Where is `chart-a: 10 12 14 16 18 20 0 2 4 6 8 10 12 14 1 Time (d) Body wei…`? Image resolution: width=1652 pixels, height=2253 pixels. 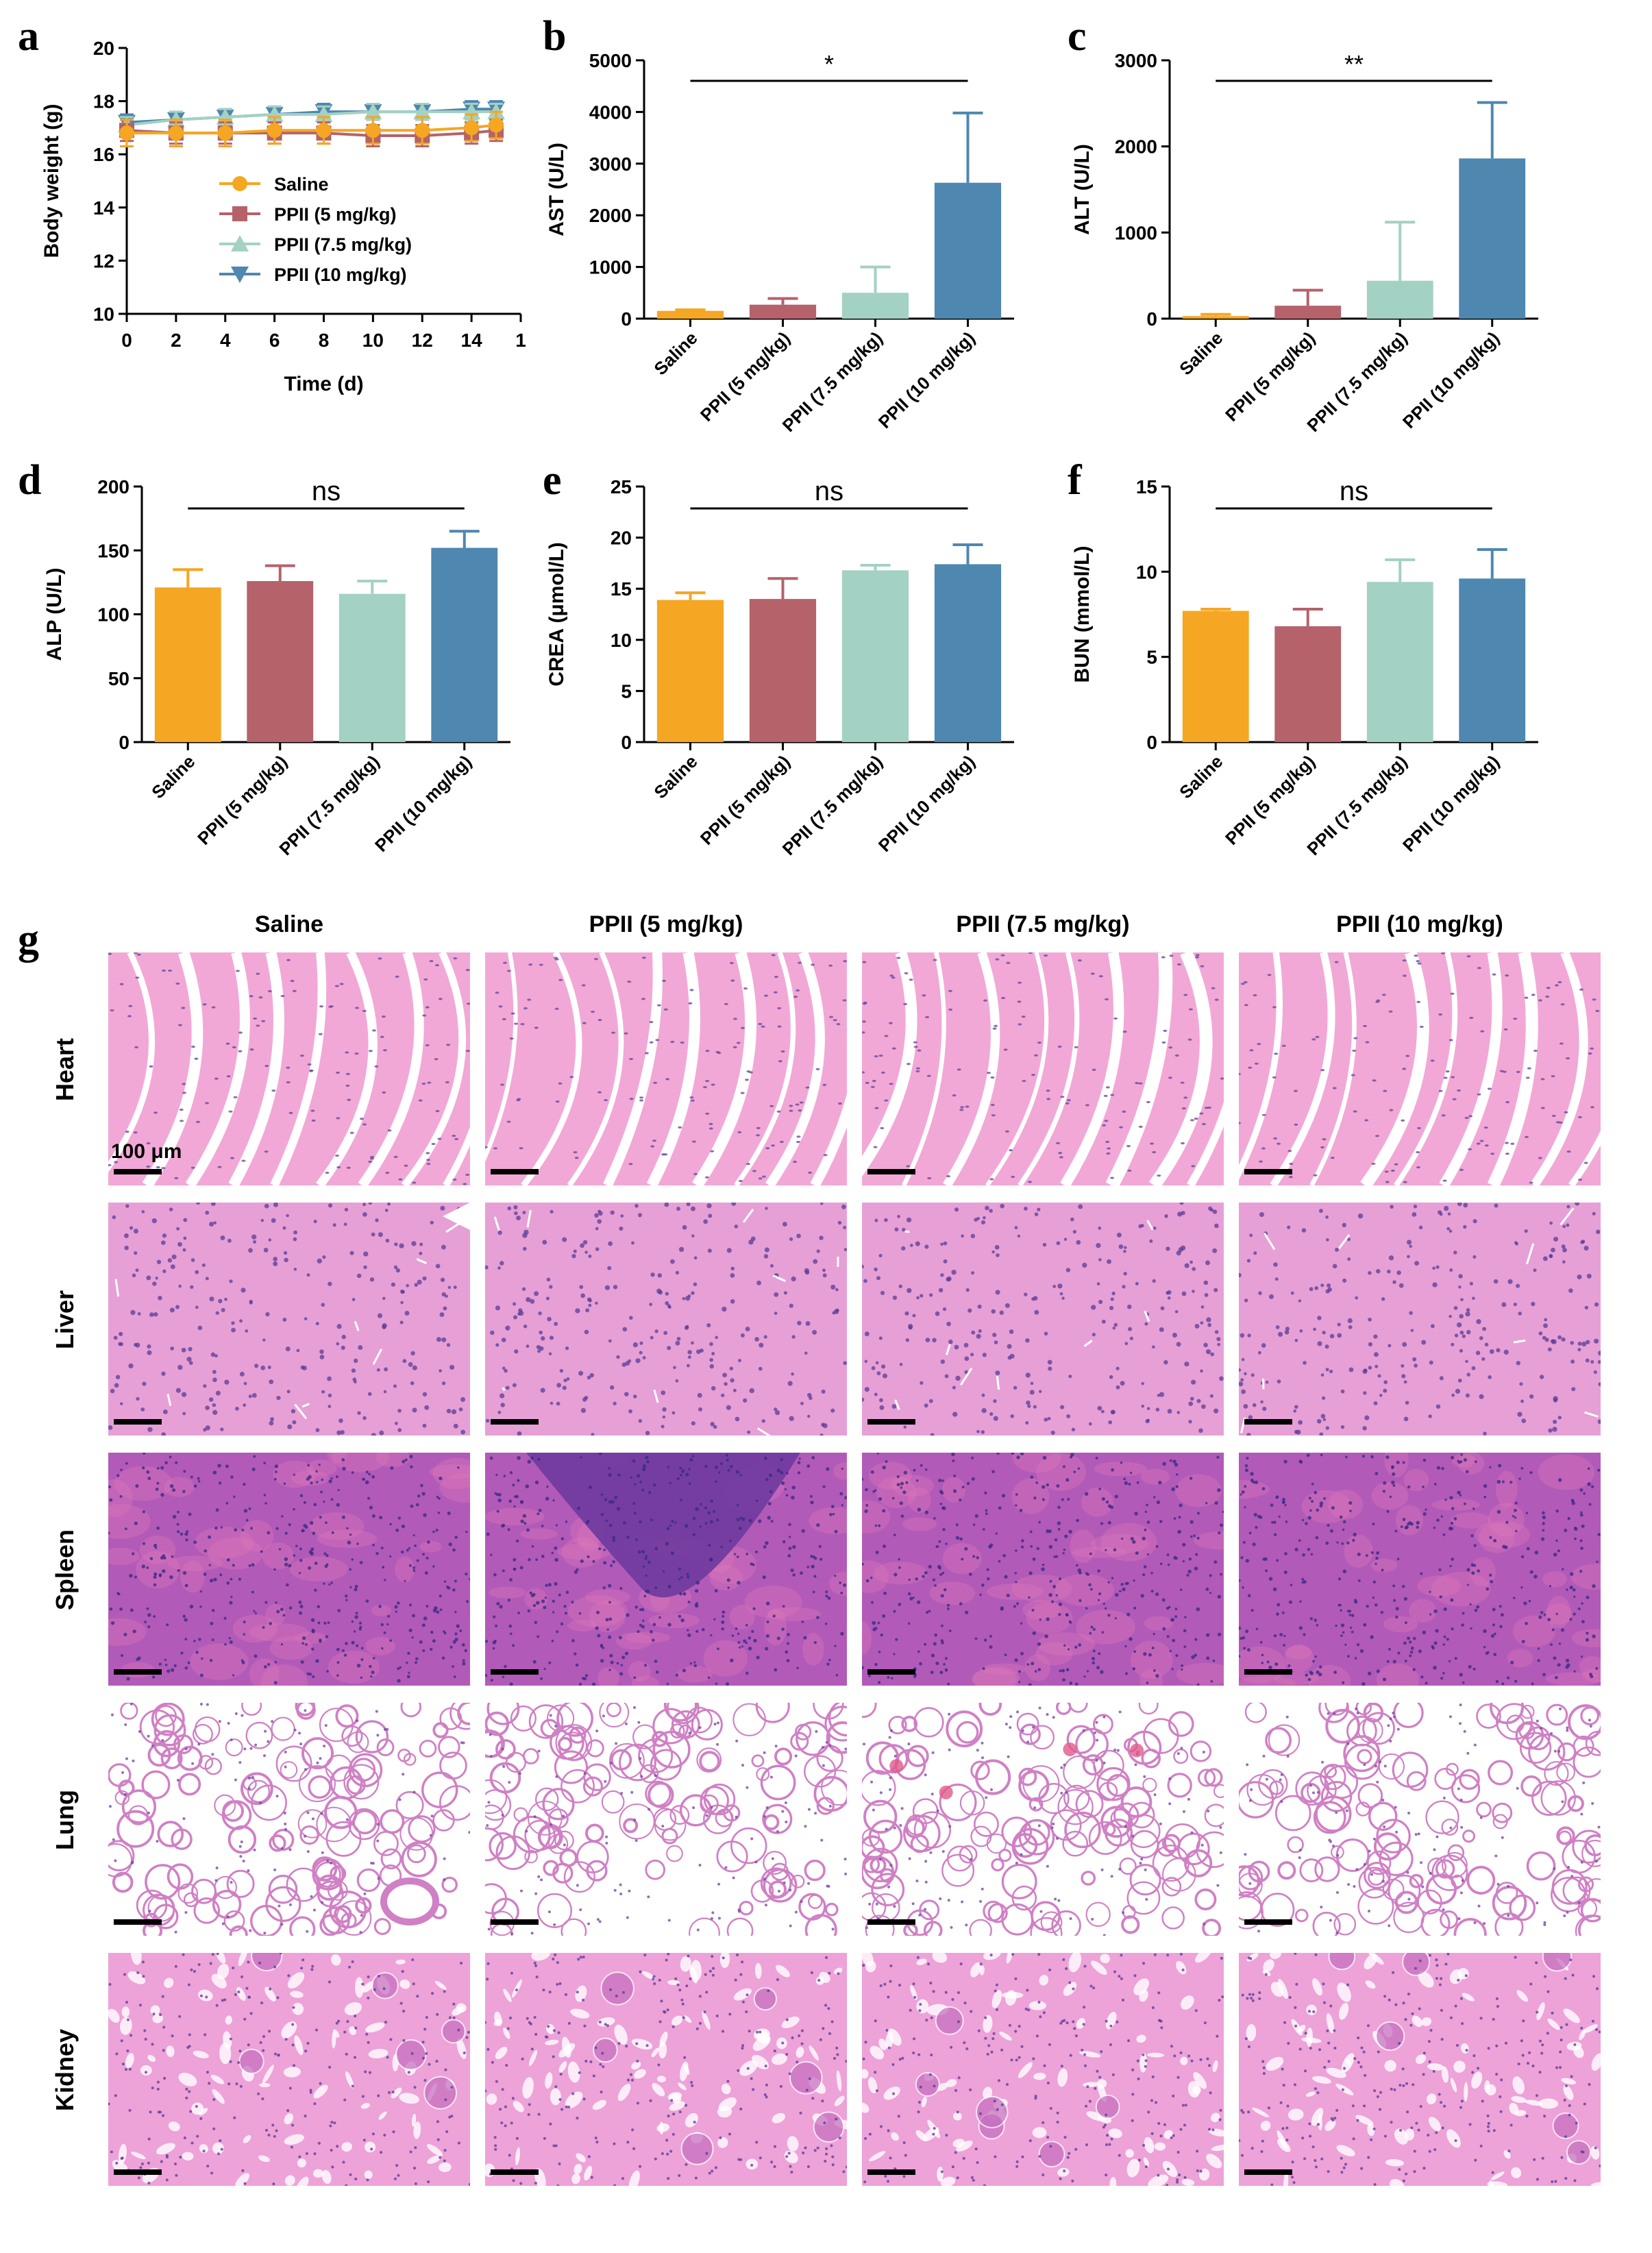
chart-a: 10 12 14 16 18 20 0 2 4 6 8 10 12 14 1 Time (d) Body wei… is located at coordinates (283, 216).